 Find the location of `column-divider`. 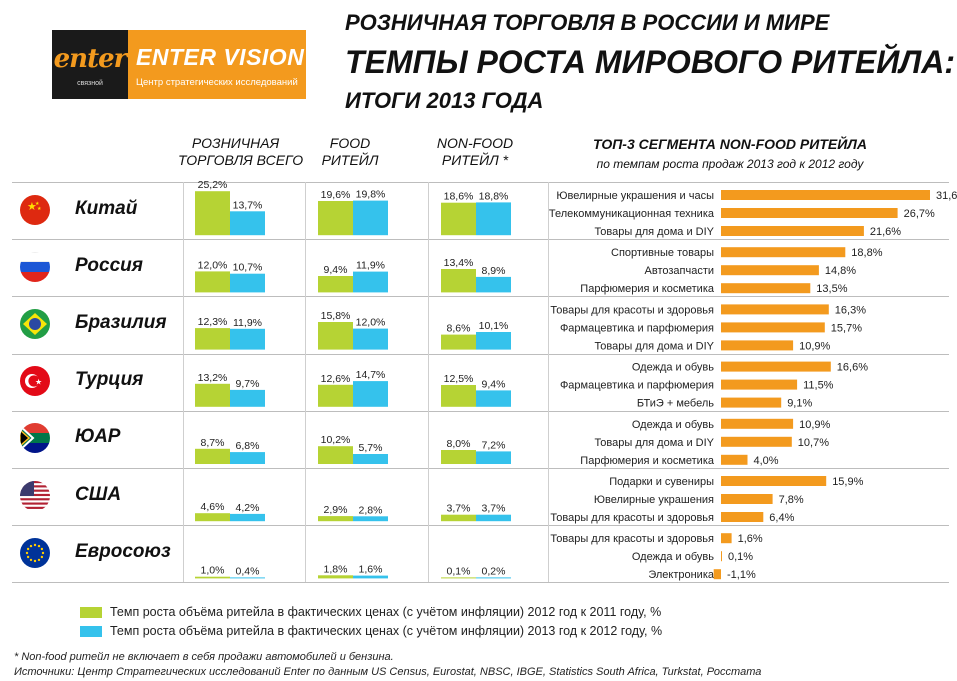

column-divider is located at coordinates (305, 382).